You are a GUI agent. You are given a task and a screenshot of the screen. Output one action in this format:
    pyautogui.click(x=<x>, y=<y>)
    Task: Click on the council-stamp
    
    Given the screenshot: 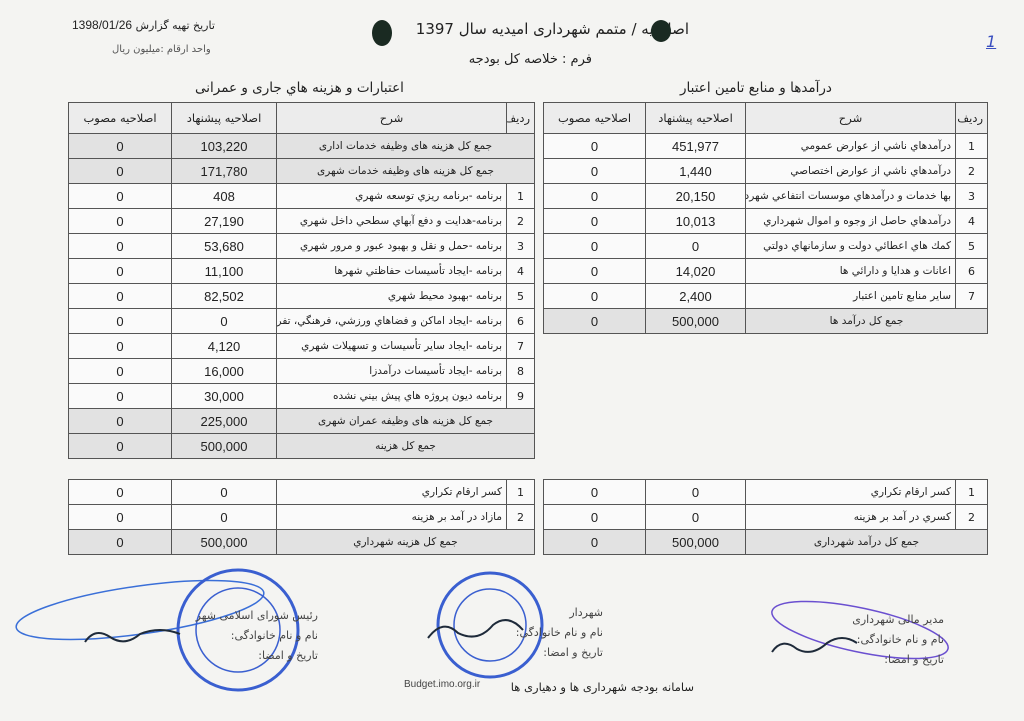 What is the action you would take?
    pyautogui.click(x=238, y=630)
    